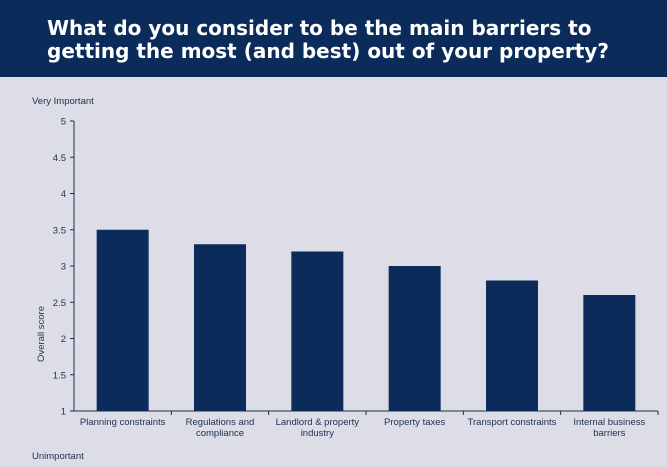  Describe the element at coordinates (609, 422) in the screenshot. I see `x-tick-label: Internal business` at that location.